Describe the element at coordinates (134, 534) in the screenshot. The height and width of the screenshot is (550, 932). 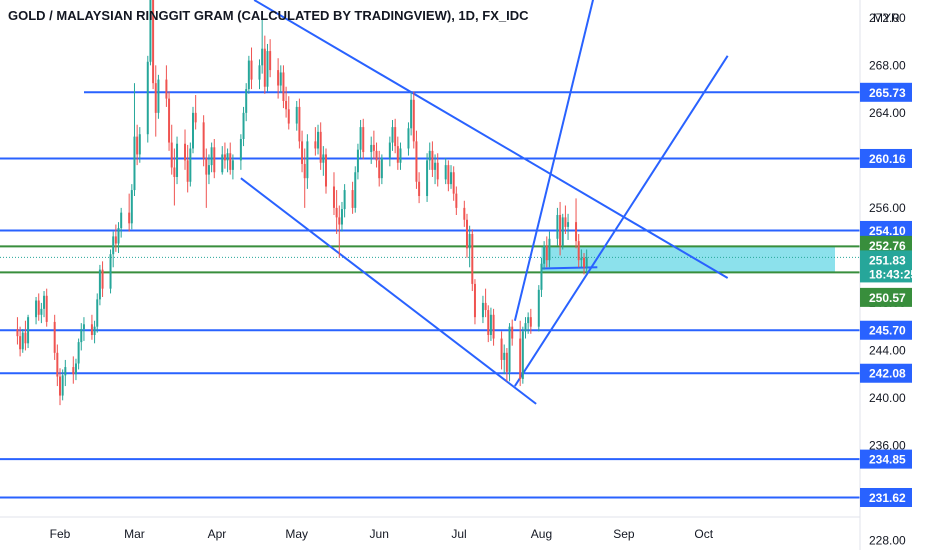
I see `x-tick-label: Mar` at that location.